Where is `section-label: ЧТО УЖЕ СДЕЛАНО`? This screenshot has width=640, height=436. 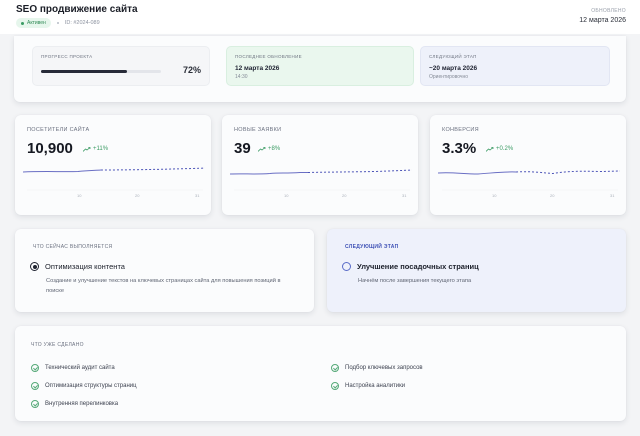 section-label: ЧТО УЖЕ СДЕЛАНО is located at coordinates (57, 345).